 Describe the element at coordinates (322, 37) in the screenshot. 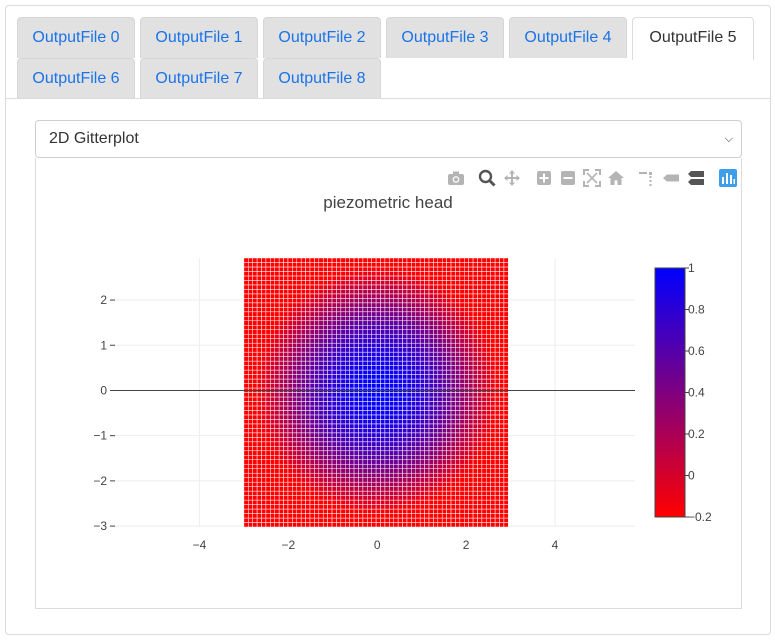

I see `tab-outputfile-2: OutputFile 2` at that location.